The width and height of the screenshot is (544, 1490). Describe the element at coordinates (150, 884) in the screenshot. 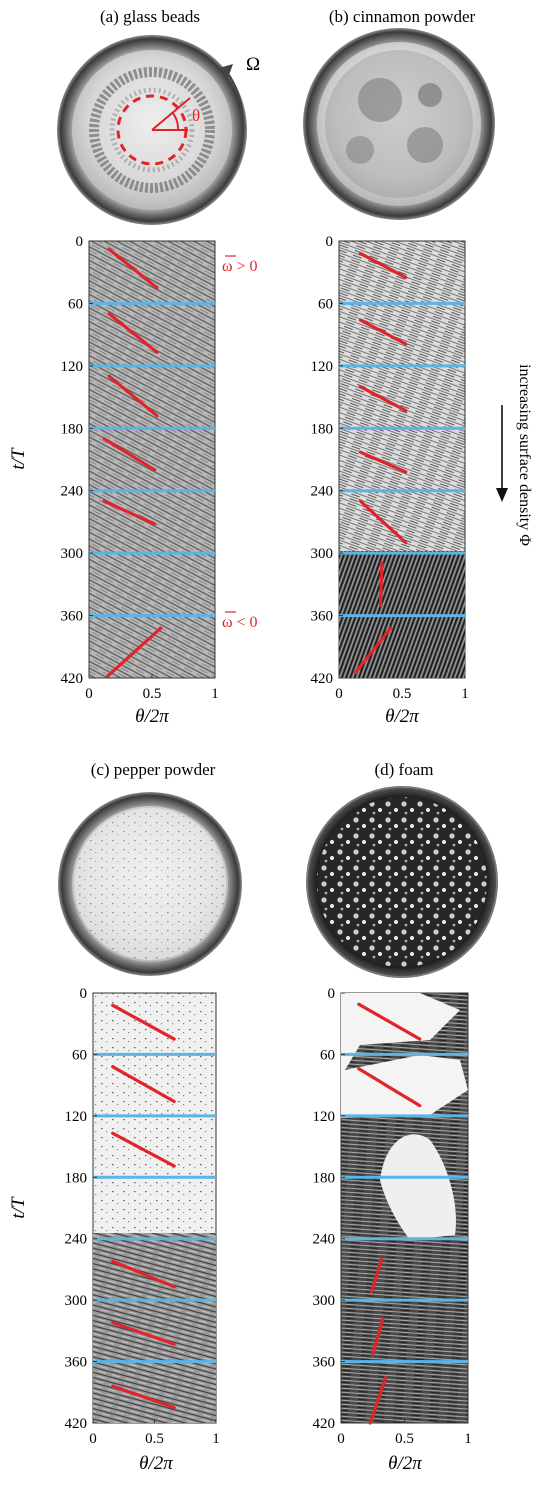

I see `dish-photo-c` at that location.